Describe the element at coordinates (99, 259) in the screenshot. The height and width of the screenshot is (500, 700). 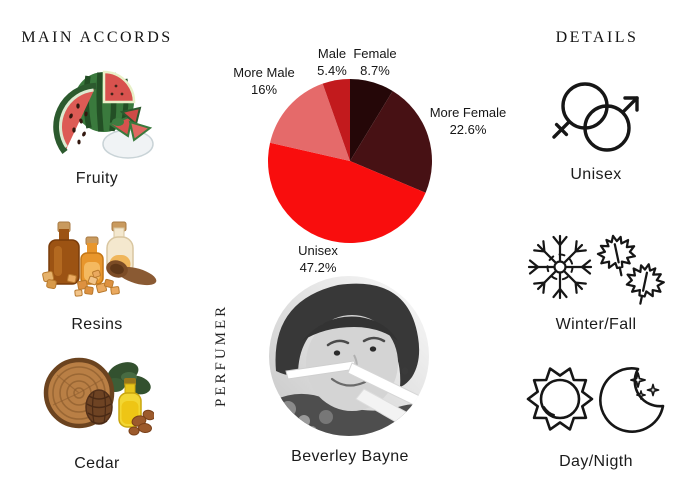
I see `resin-bottles-image` at that location.